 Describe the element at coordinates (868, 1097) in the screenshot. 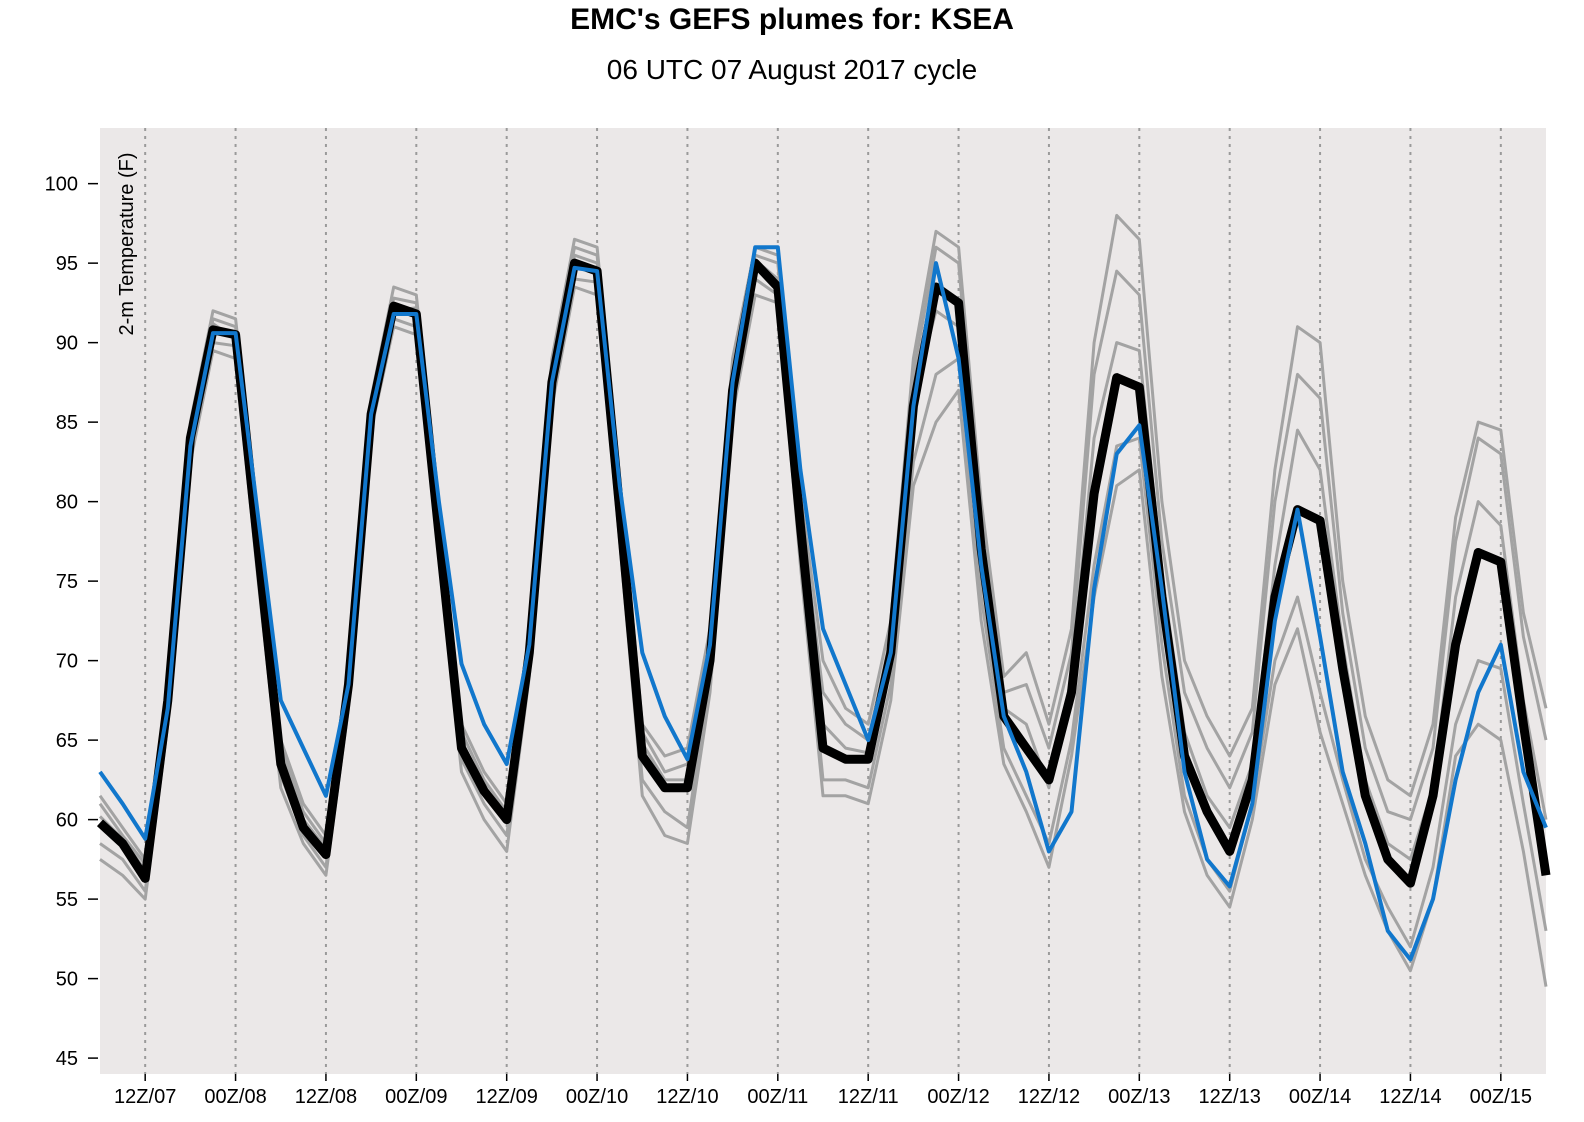

I see `x-tick-label: 12Z/11` at that location.